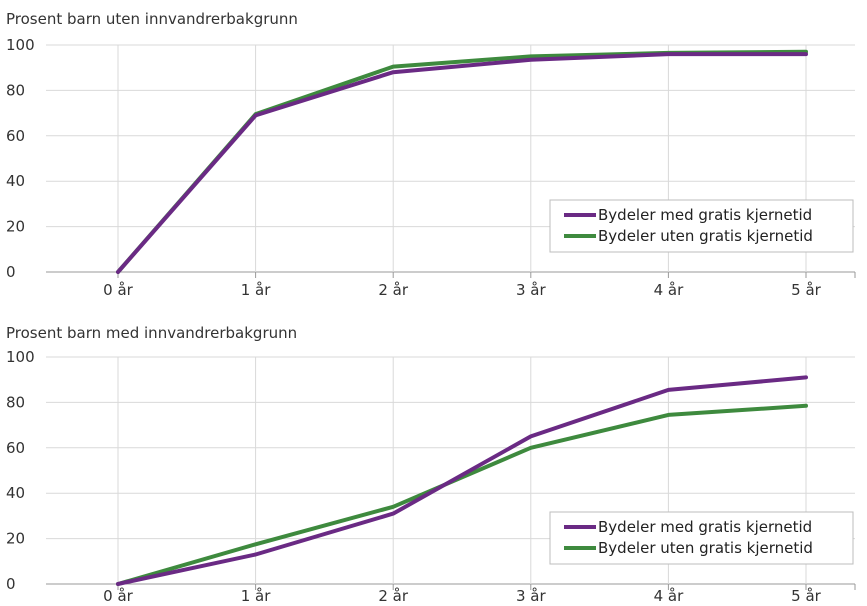  Describe the element at coordinates (152, 19) in the screenshot. I see `chart-title: Prosent barn uten innvandrerbakgrunn` at that location.